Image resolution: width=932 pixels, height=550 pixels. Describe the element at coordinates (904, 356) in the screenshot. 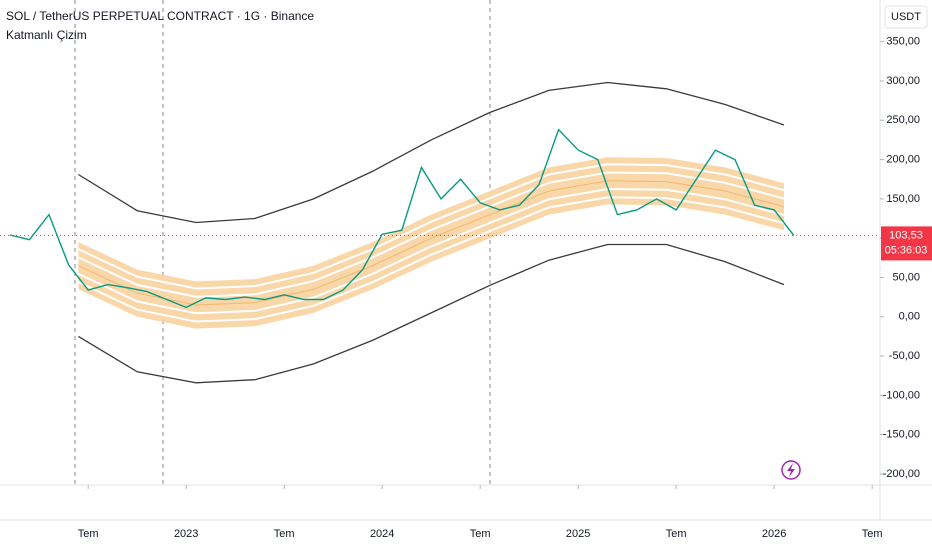

I see `y-tick-label: -50,00` at that location.